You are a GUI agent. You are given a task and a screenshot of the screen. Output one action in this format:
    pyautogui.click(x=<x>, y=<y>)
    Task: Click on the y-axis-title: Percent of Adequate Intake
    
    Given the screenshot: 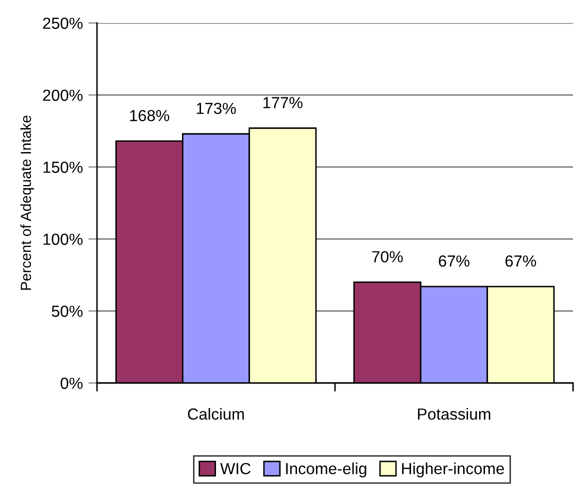 What is the action you would take?
    pyautogui.click(x=27, y=203)
    